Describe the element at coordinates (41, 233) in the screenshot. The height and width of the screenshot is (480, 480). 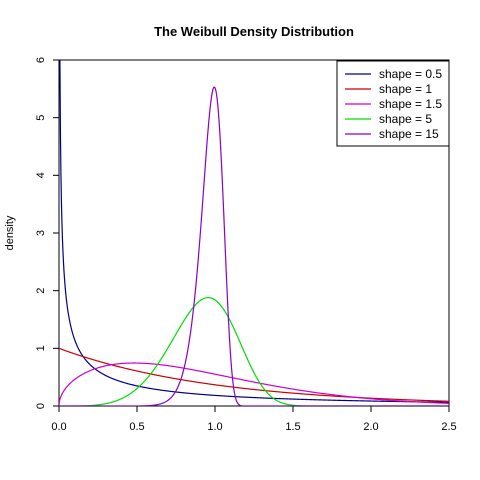
I see `y-tick-label: 3` at that location.